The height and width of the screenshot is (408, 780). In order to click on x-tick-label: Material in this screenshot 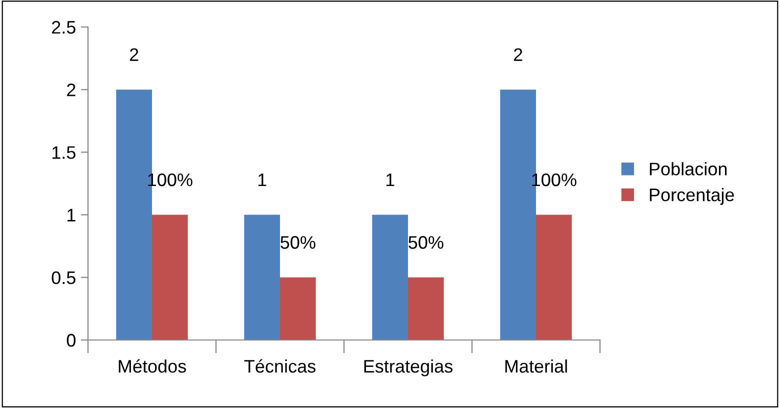, I will do `click(536, 366)`.